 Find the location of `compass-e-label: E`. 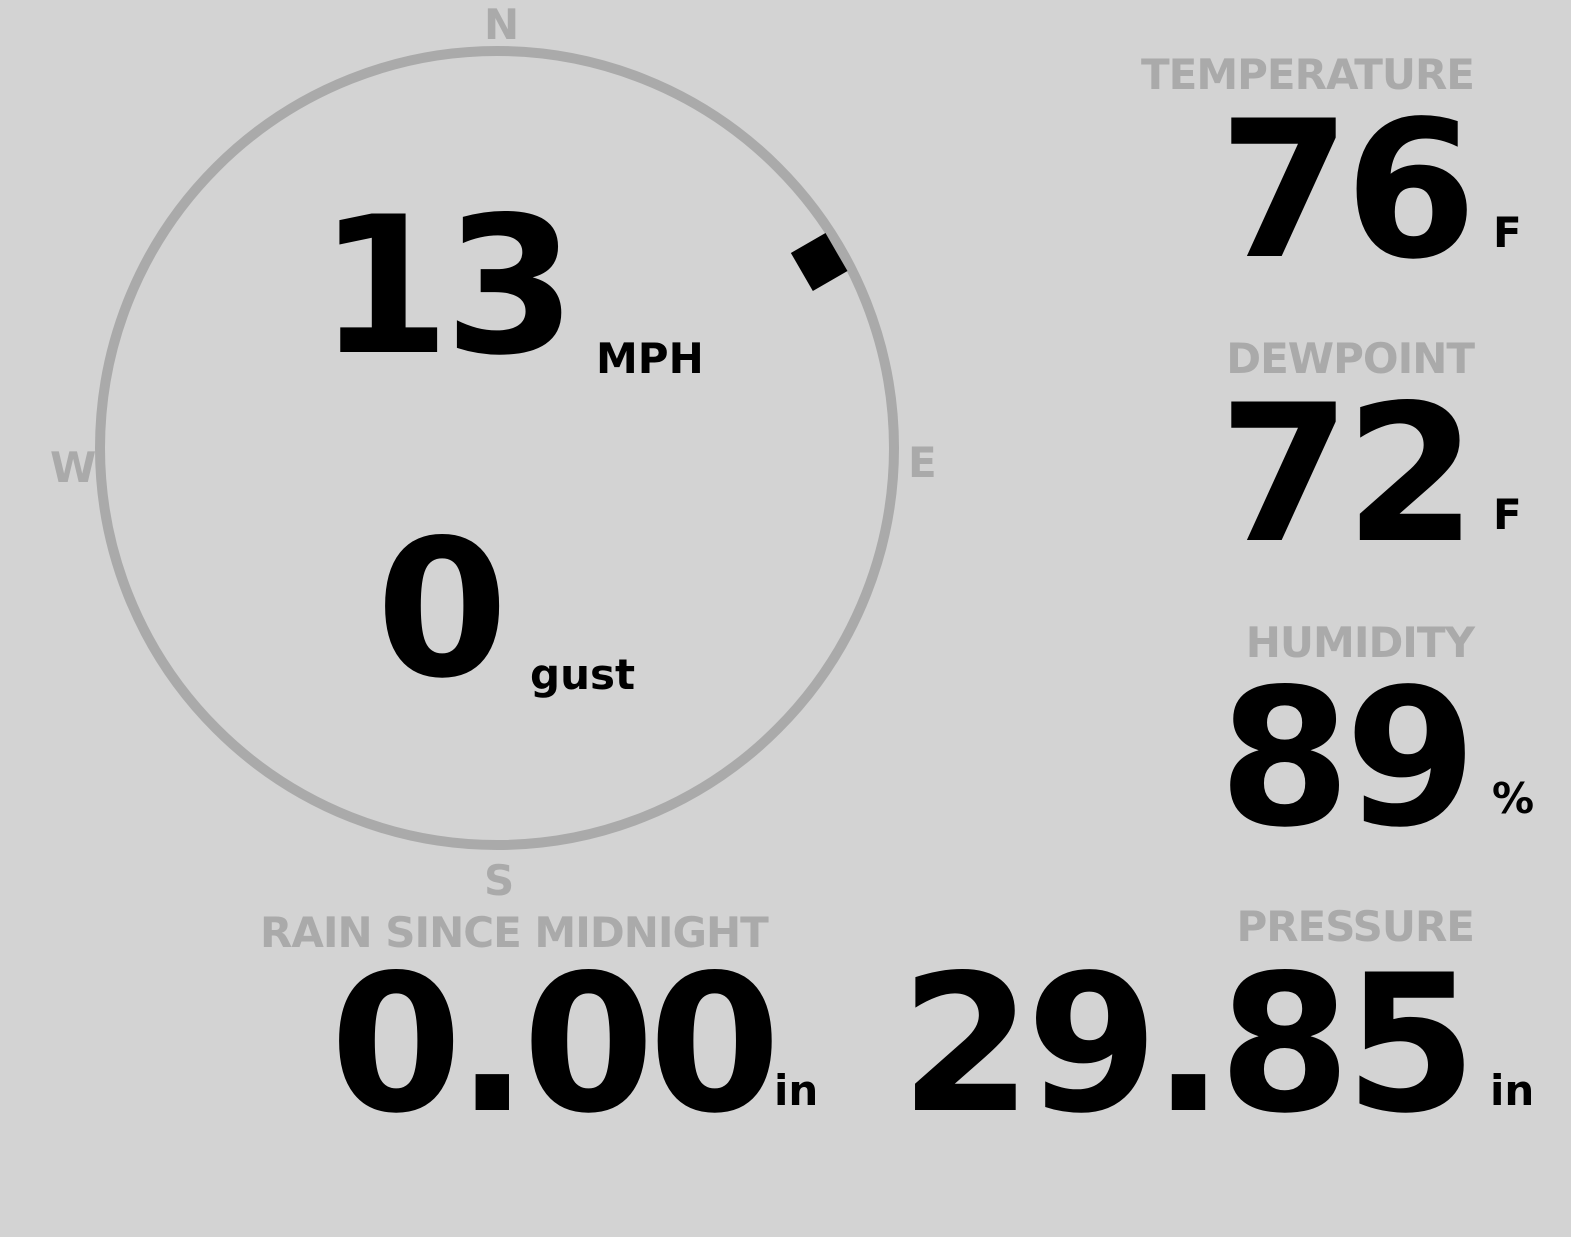

compass-e-label: E is located at coordinates (922, 462).